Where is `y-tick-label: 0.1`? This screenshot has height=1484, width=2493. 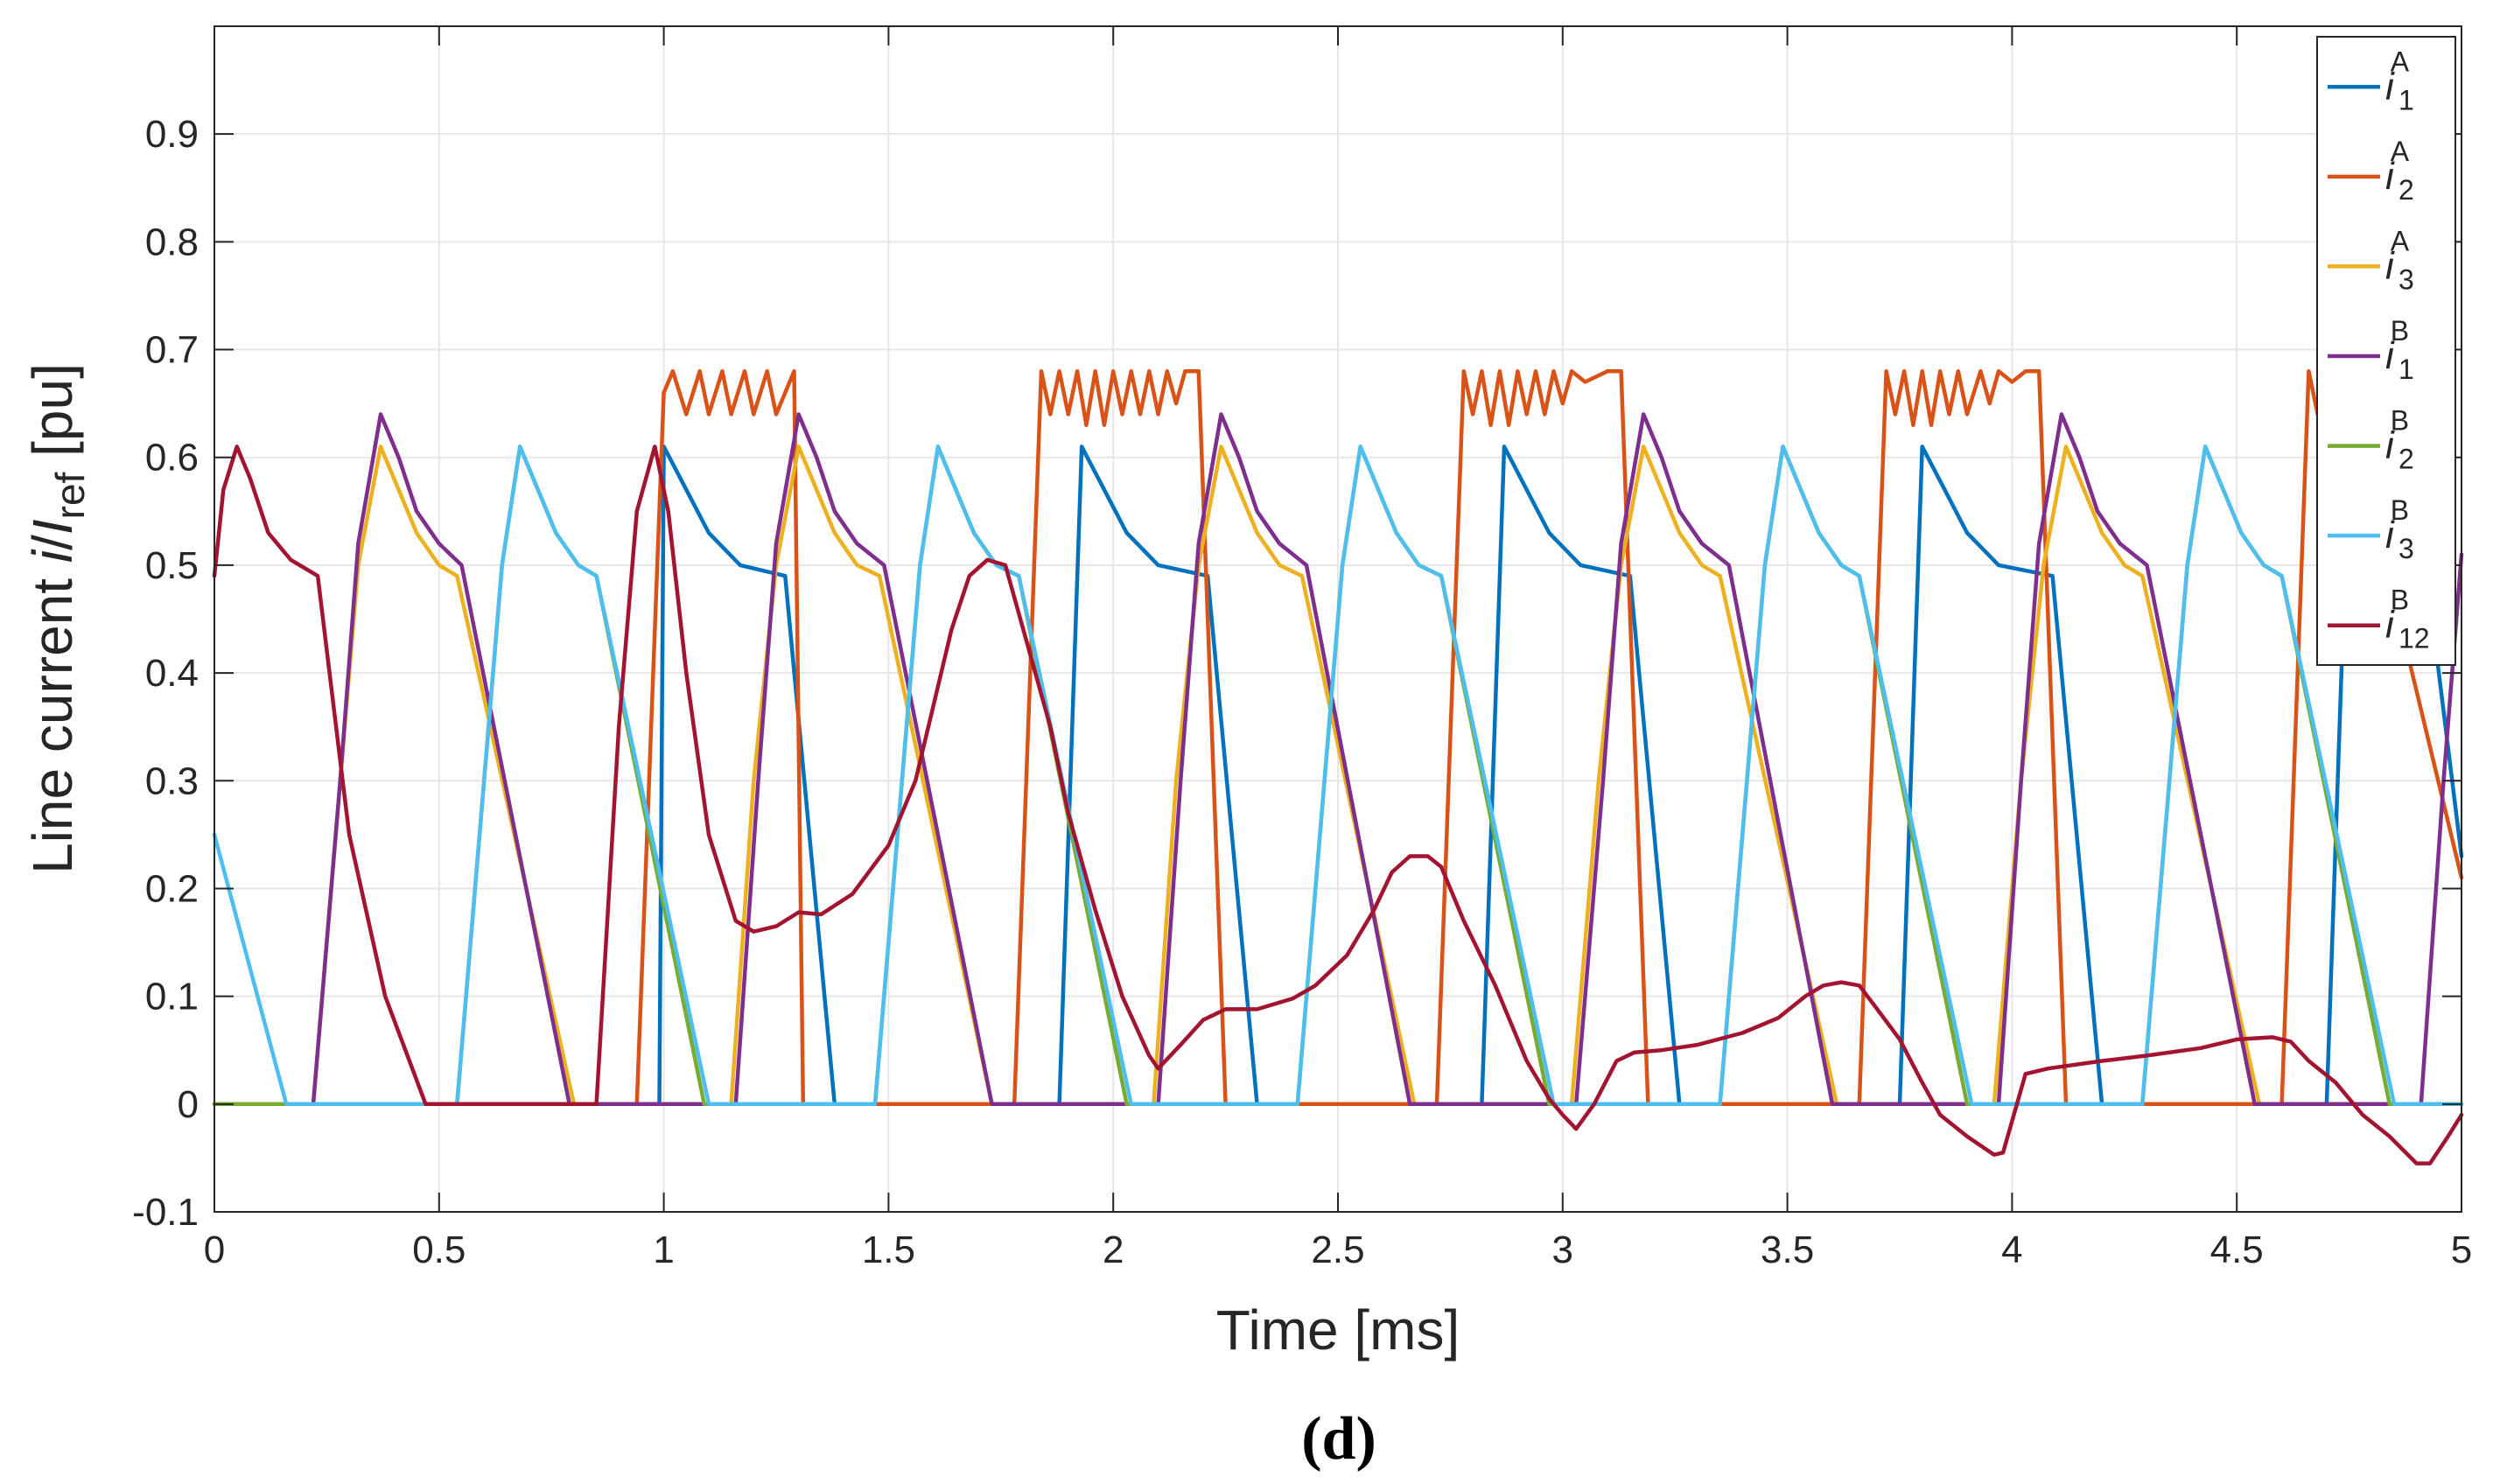 y-tick-label: 0.1 is located at coordinates (172, 997).